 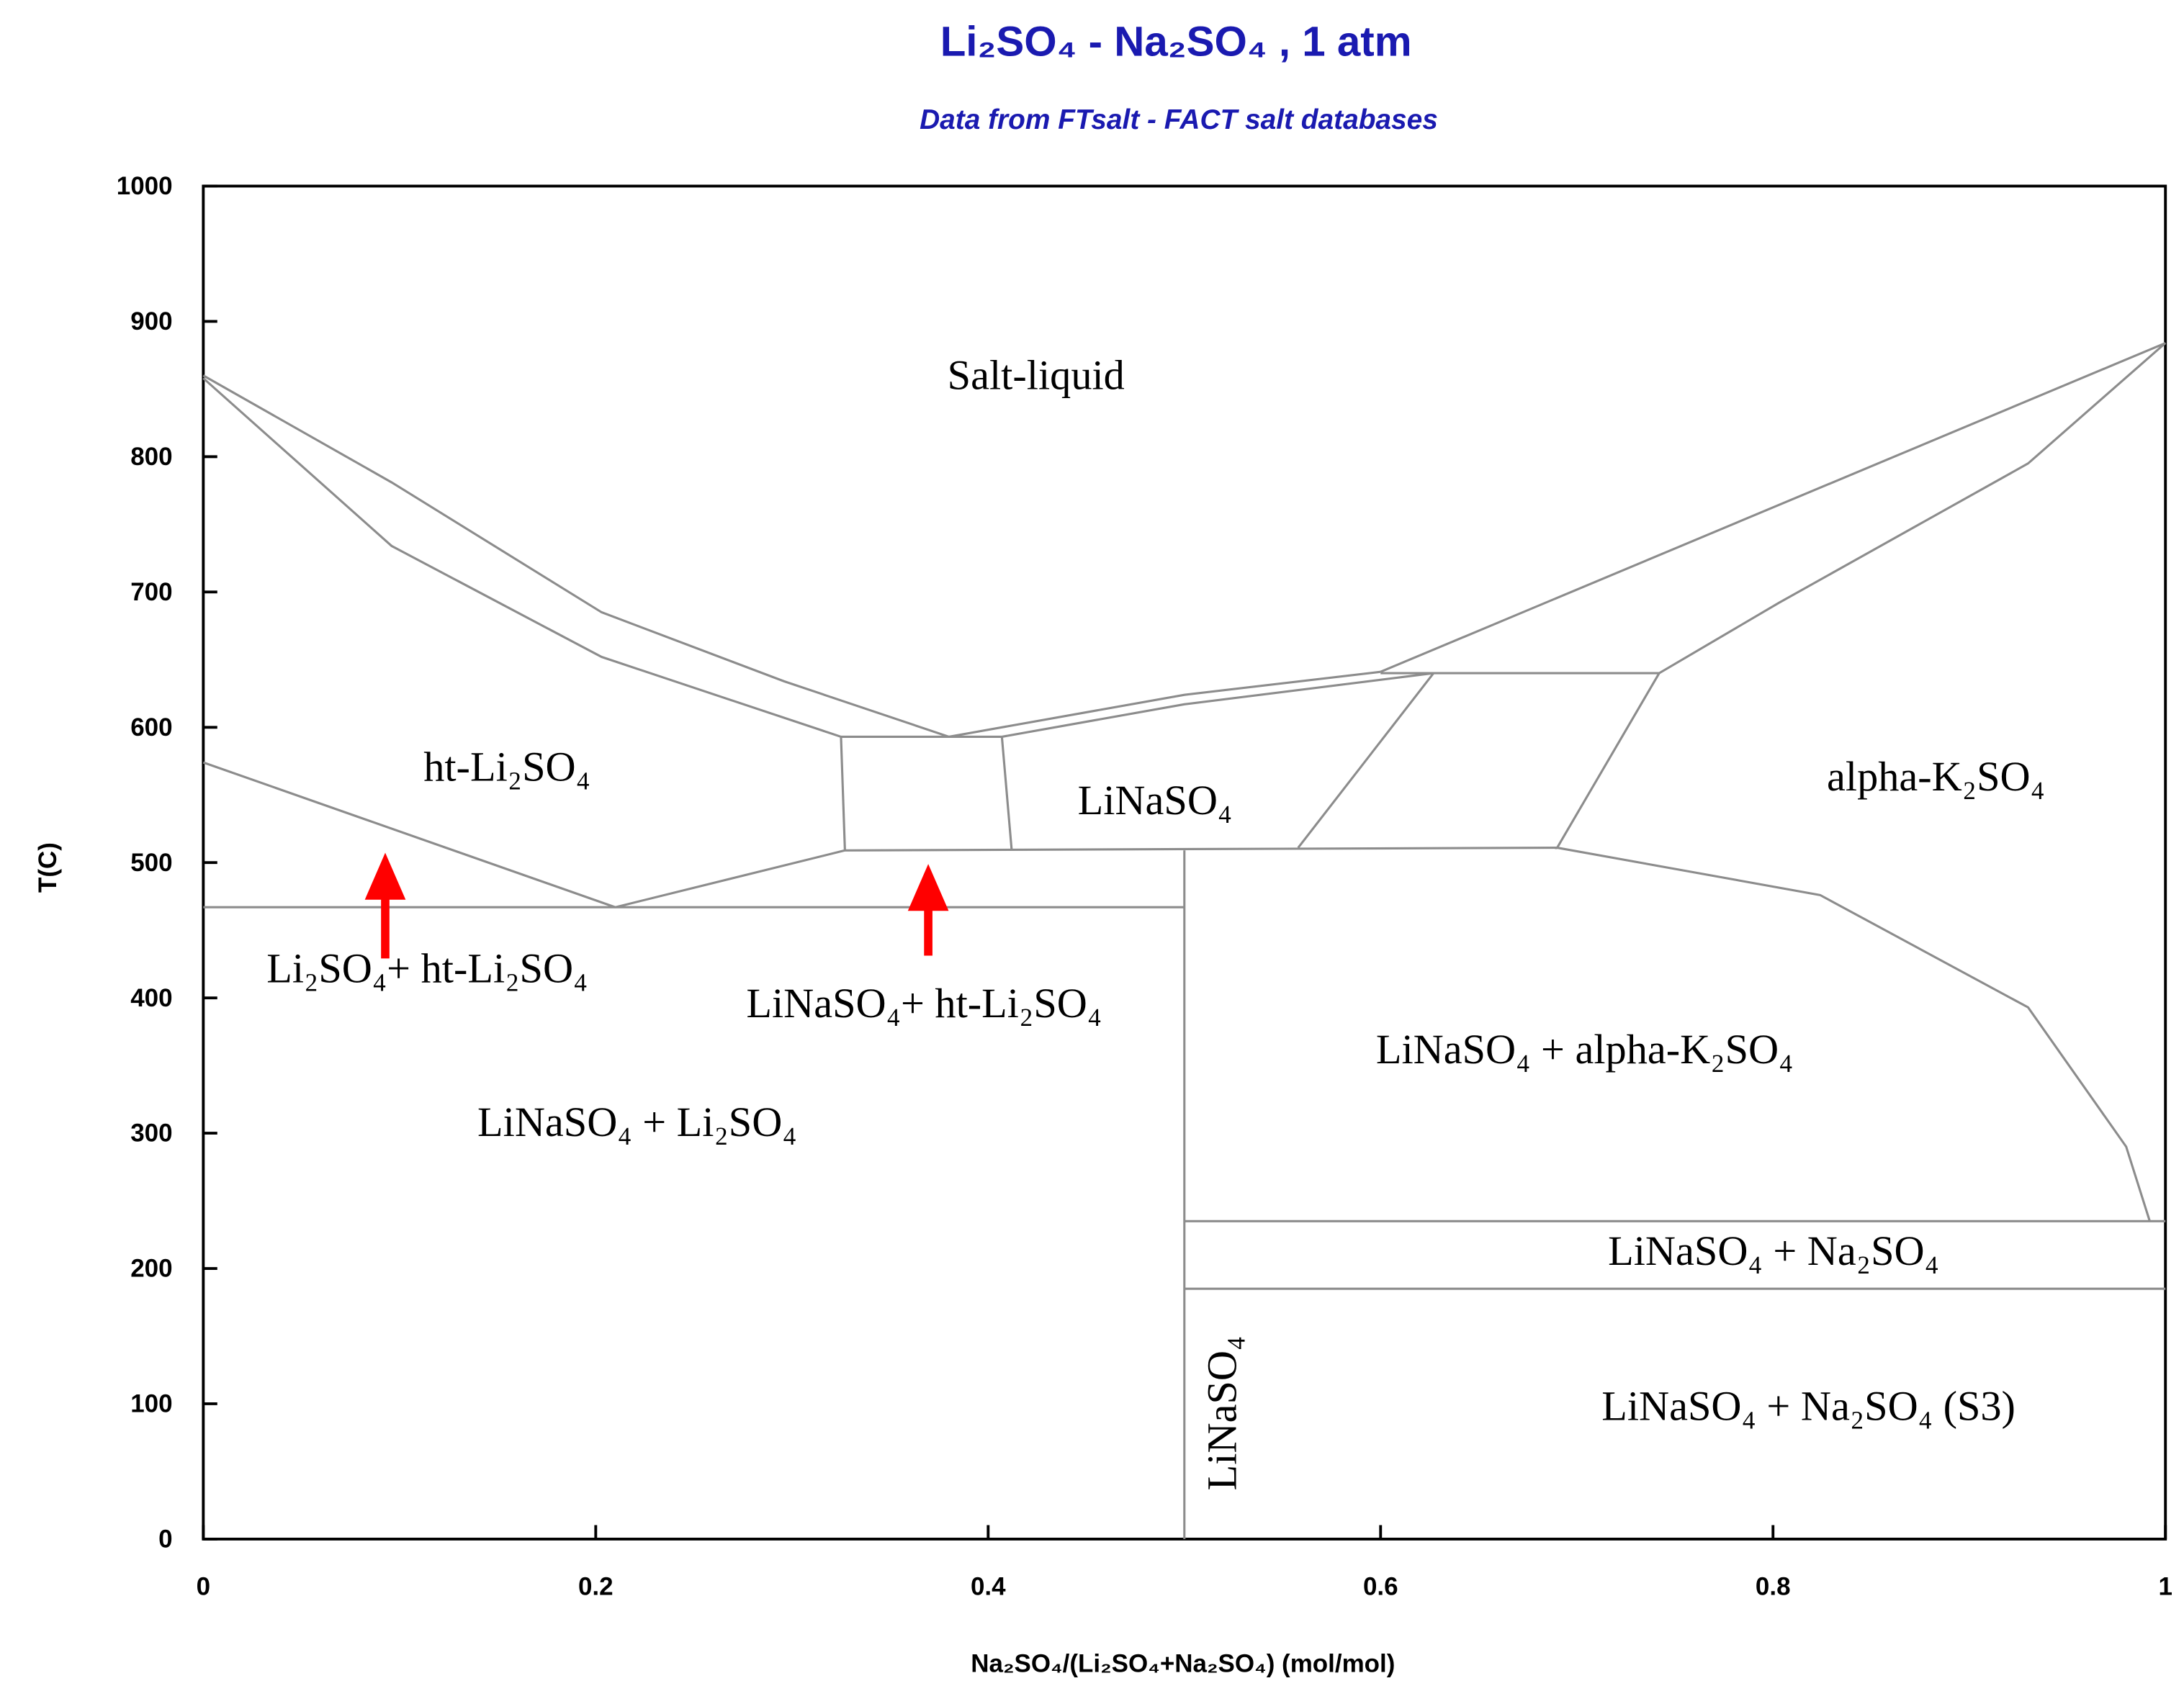 I want to click on y-tick-label: 500, so click(x=151, y=863).